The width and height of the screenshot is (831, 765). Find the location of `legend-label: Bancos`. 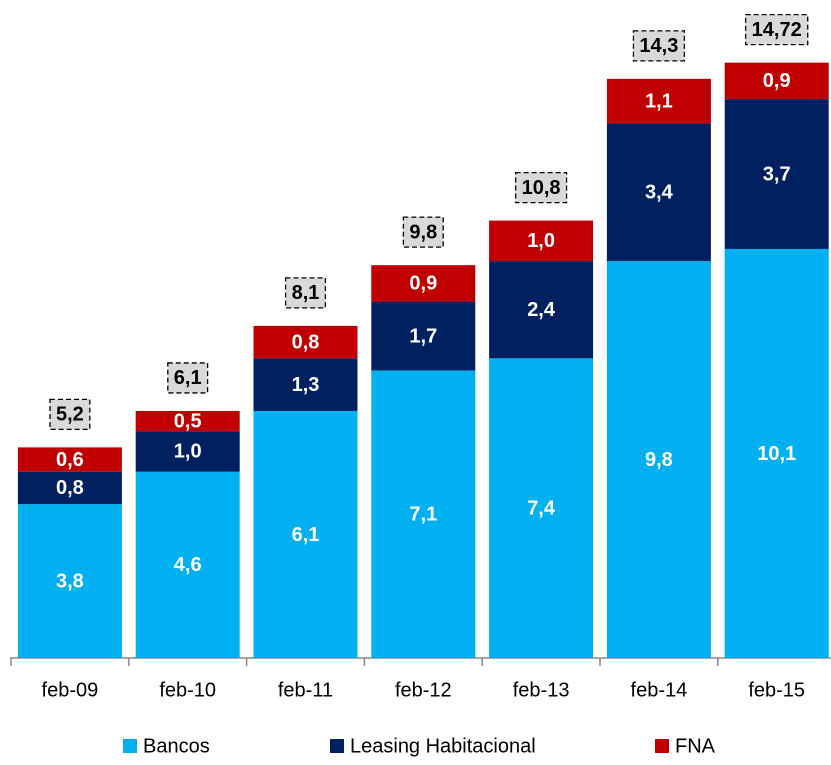

legend-label: Bancos is located at coordinates (176, 746).